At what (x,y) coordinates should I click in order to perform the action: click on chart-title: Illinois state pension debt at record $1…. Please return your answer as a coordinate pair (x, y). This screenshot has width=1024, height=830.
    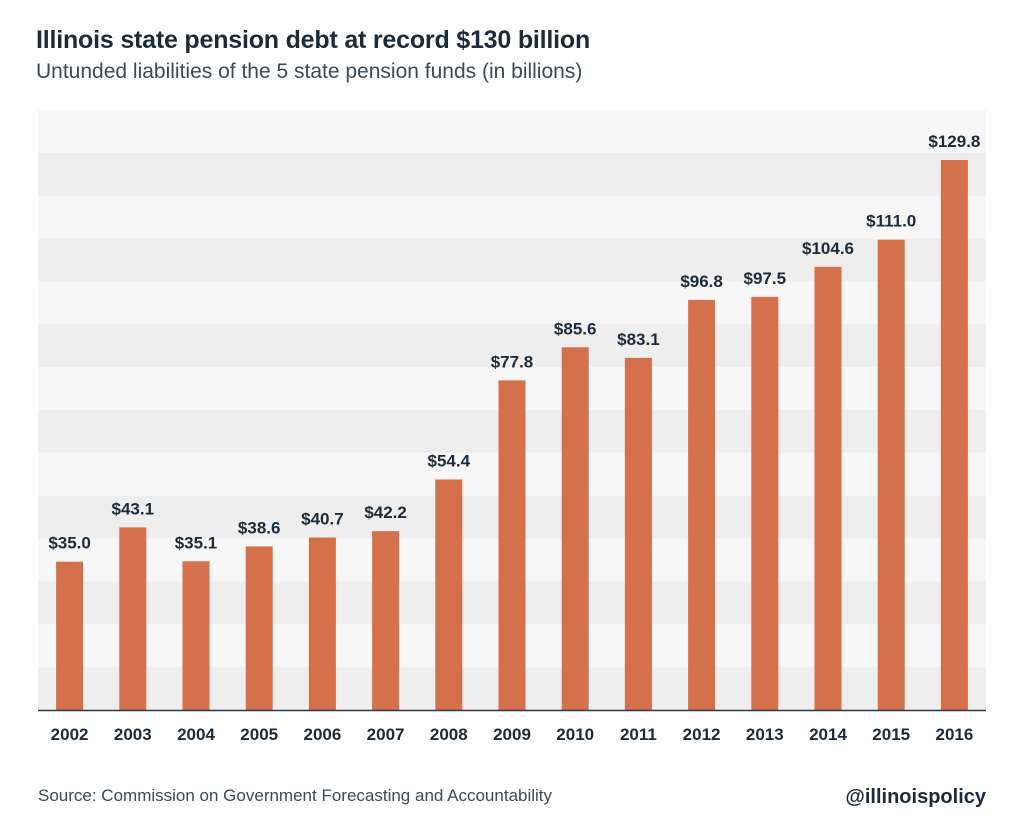
    Looking at the image, I should click on (313, 40).